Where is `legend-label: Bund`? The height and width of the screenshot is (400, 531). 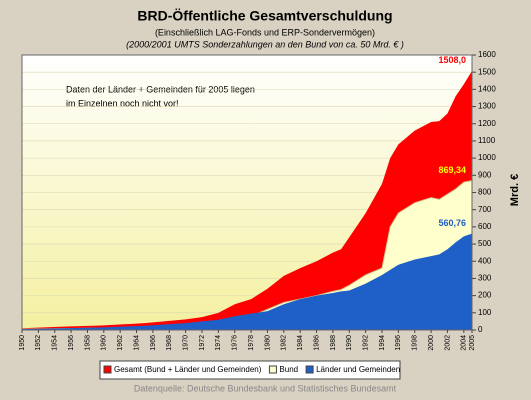
legend-label: Bund is located at coordinates (288, 369).